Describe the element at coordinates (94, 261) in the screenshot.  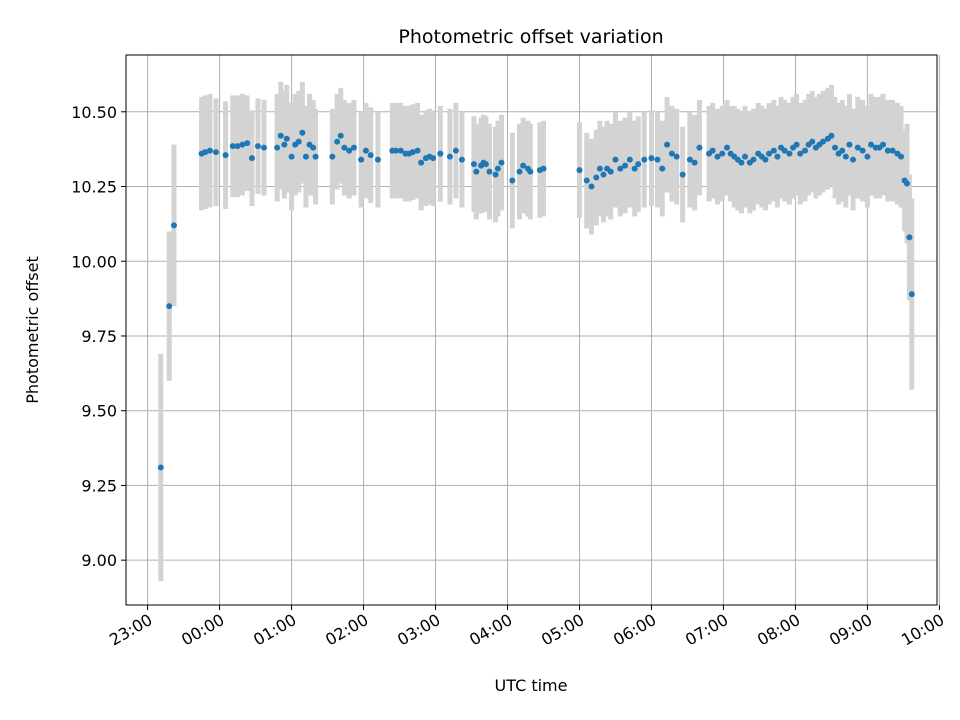
I see `y-tick-label: 10.00` at that location.